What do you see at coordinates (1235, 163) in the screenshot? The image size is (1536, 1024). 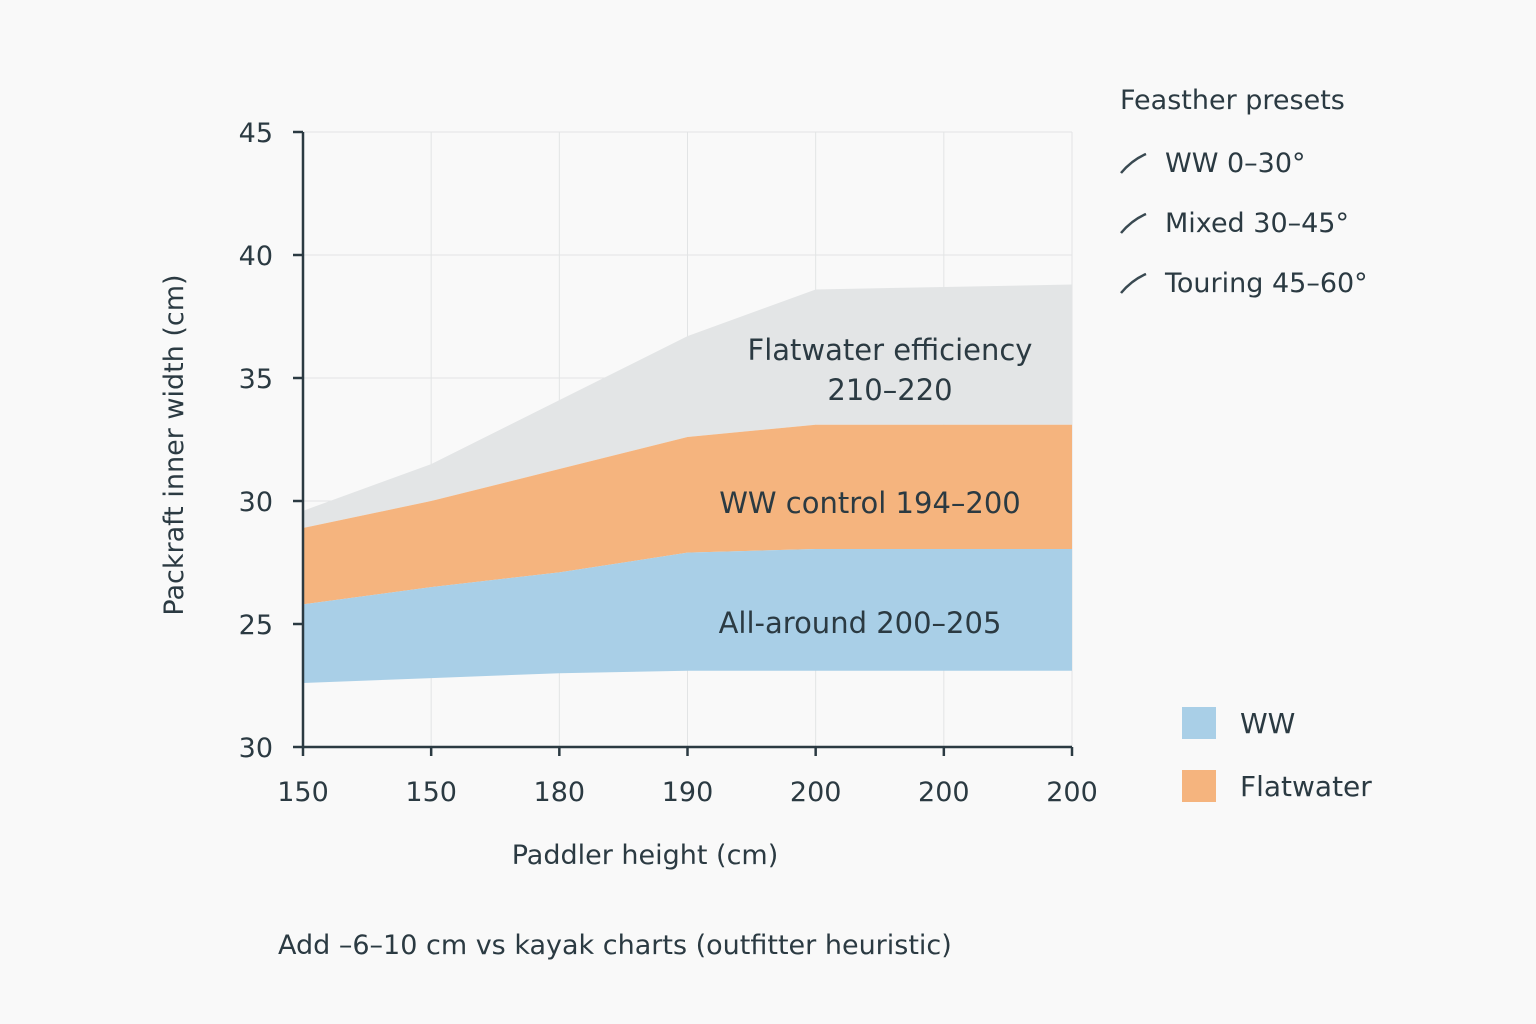 I see `preset-legend-item: WW 0–30°` at bounding box center [1235, 163].